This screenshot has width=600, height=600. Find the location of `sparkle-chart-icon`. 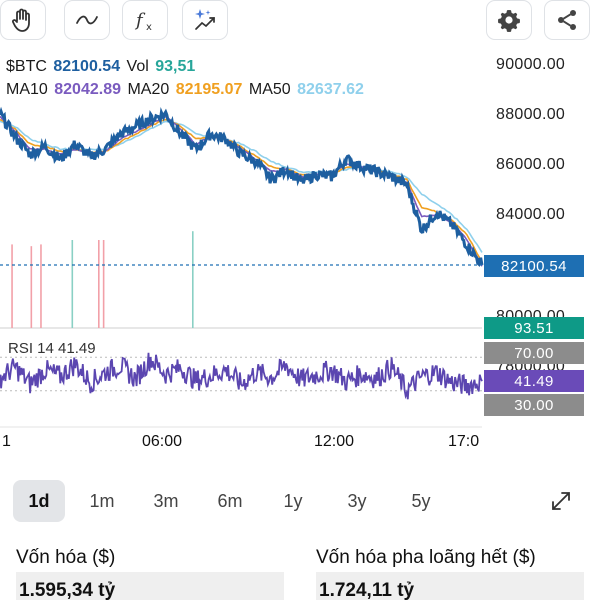

sparkle-chart-icon is located at coordinates (205, 19).